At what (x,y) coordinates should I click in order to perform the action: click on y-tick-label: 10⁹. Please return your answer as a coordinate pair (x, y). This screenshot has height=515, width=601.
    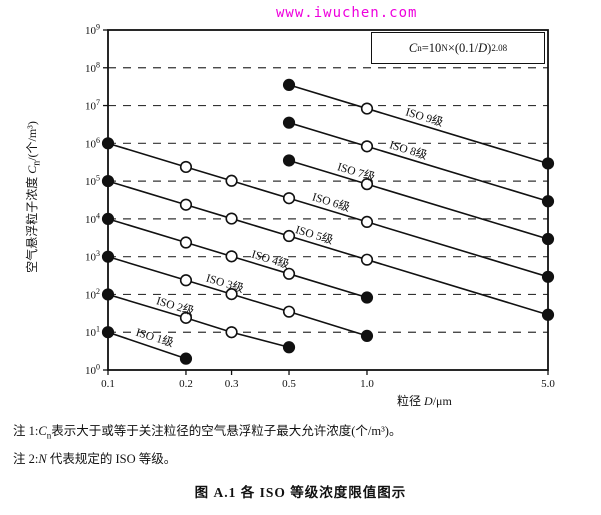
    Looking at the image, I should click on (92, 30).